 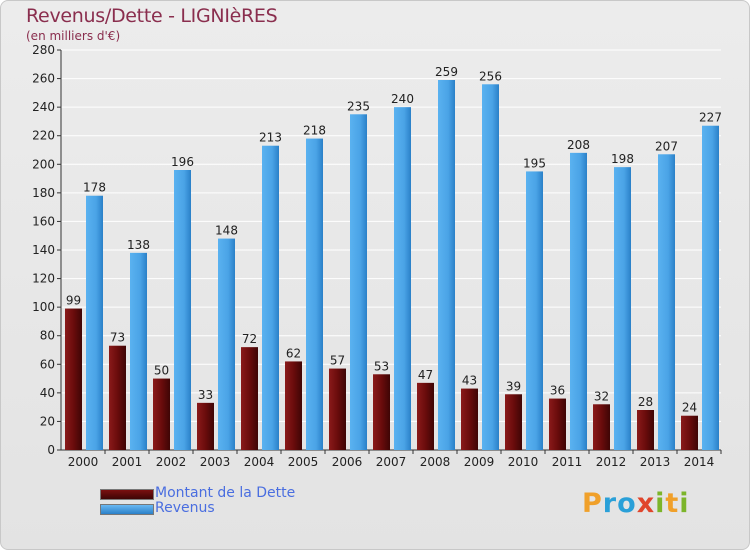 What do you see at coordinates (43, 250) in the screenshot?
I see `y-tick-label: 140` at bounding box center [43, 250].